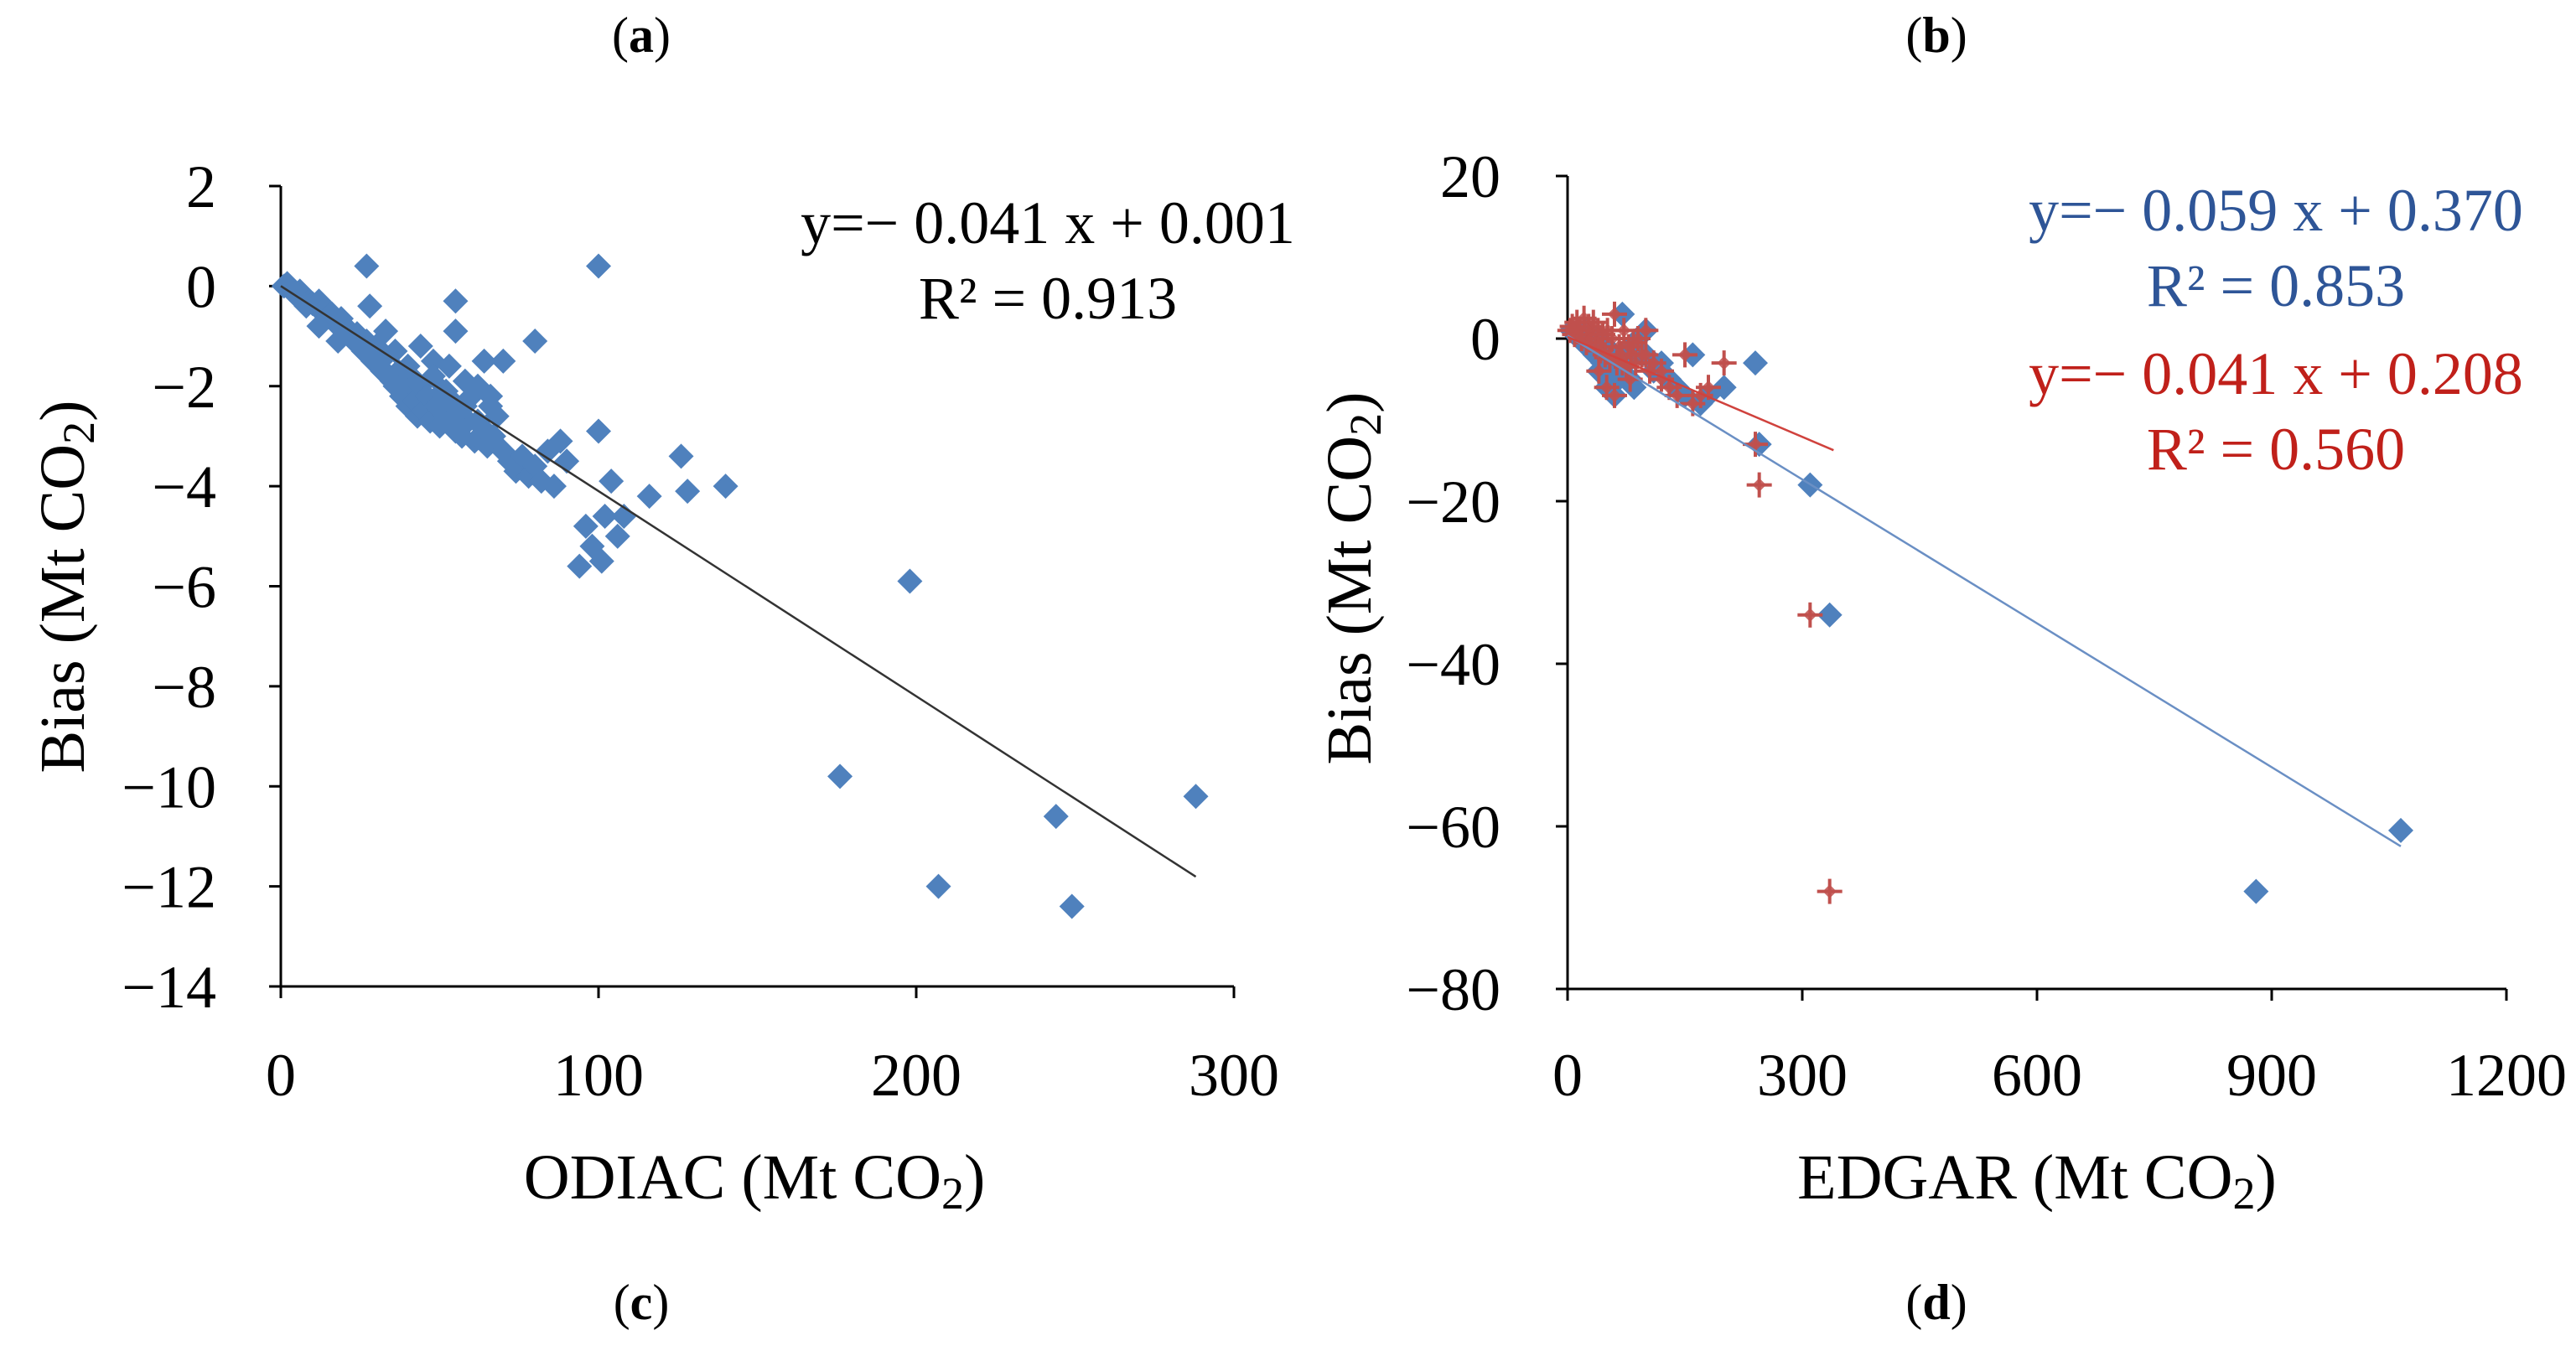 The image size is (2576, 1351). Describe the element at coordinates (1936, 35) in the screenshot. I see `panel-label-b: (b)` at that location.